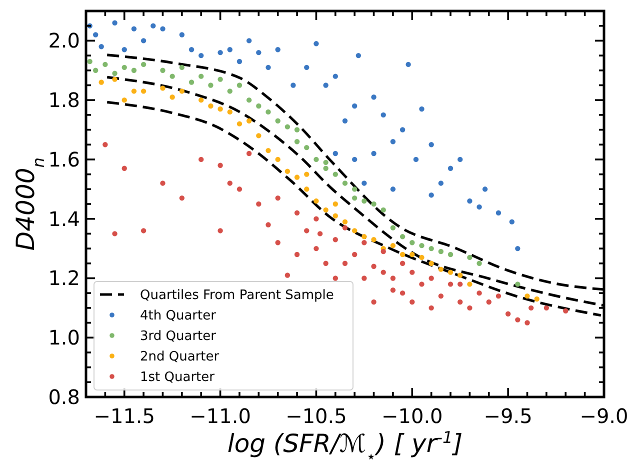 This screenshot has height=460, width=642. I want to click on y-tick-label: 1.8, so click(64, 100).